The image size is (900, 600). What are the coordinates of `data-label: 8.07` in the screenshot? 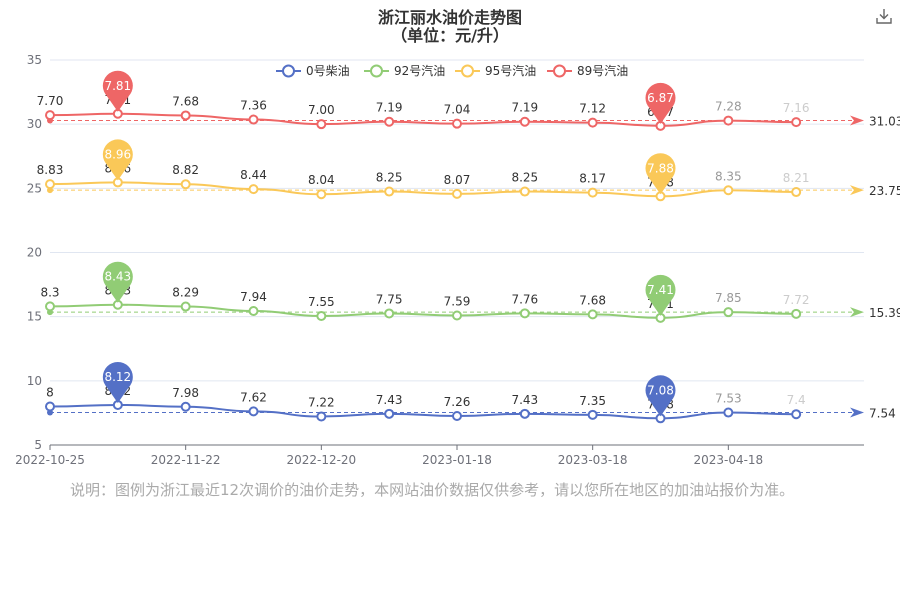 It's located at (457, 180).